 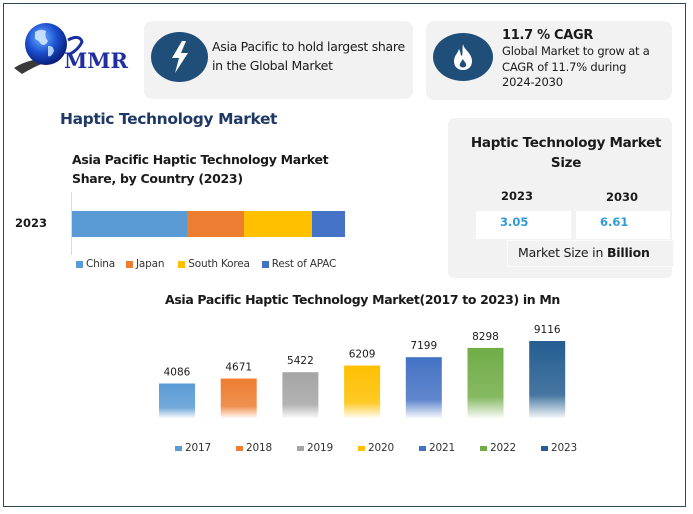 What do you see at coordinates (423, 346) in the screenshot?
I see `bar-value-label-2021: 7199` at bounding box center [423, 346].